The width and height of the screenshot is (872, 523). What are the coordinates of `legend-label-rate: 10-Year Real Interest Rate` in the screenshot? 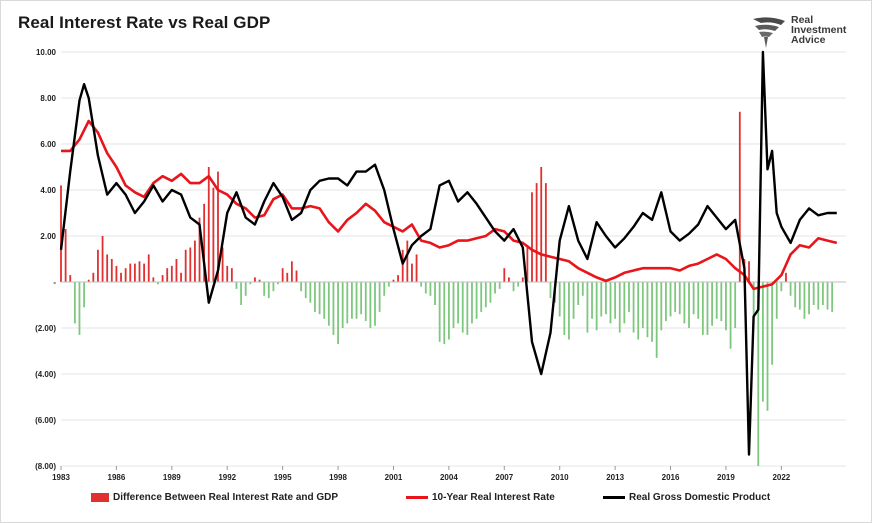 It's located at (493, 497).